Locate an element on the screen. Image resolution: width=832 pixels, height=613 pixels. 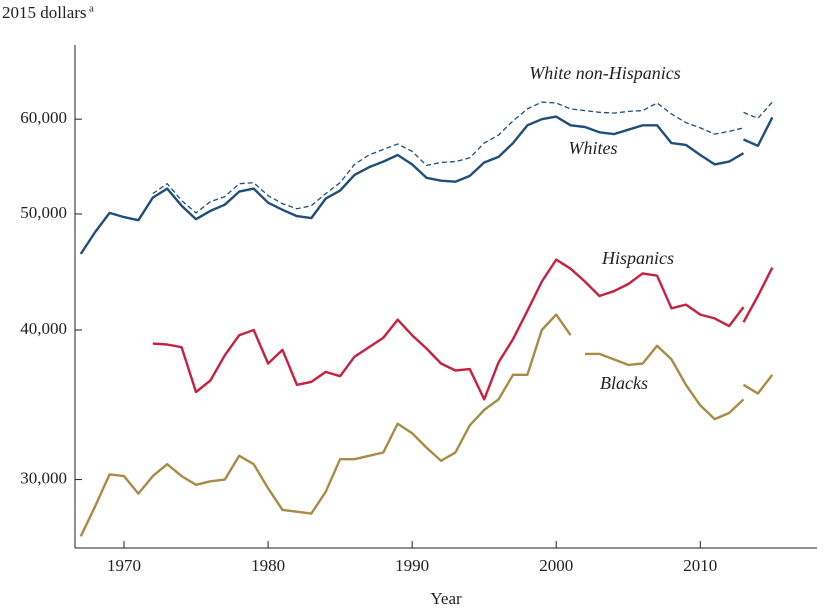
y-tick-label: 50,000 is located at coordinates (43, 212).